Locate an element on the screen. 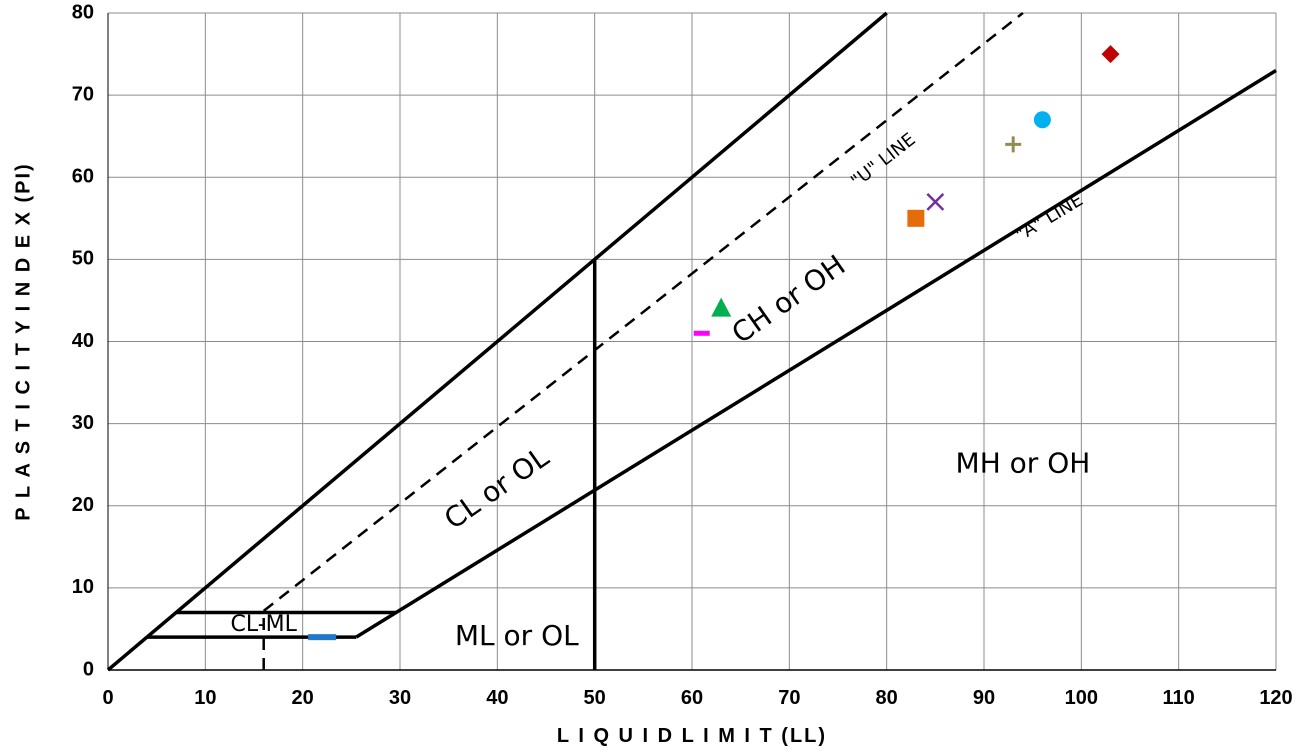  x-tick-label: 70 is located at coordinates (789, 698).